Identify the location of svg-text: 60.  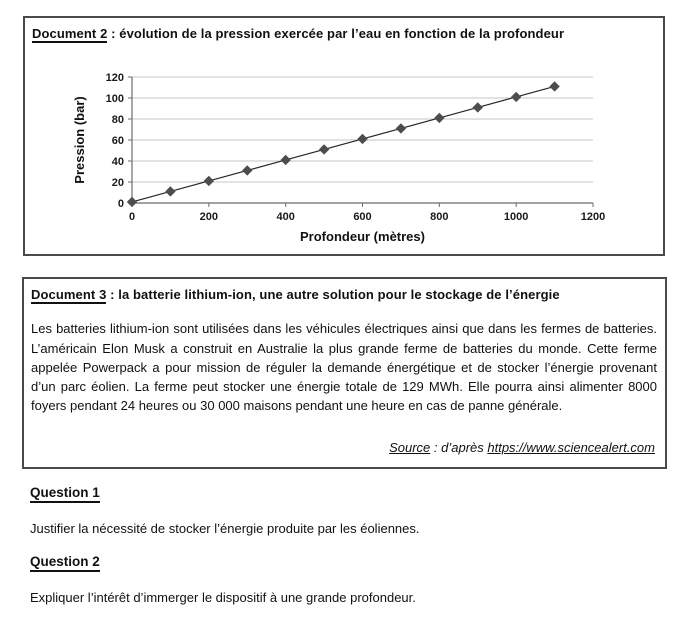
(118, 141).